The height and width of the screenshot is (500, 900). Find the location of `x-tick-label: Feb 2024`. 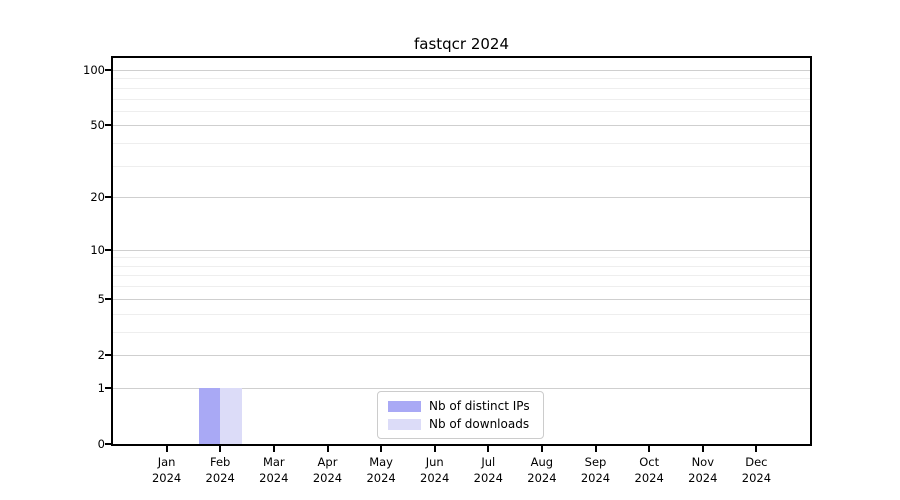

x-tick-label: Feb 2024 is located at coordinates (220, 470).